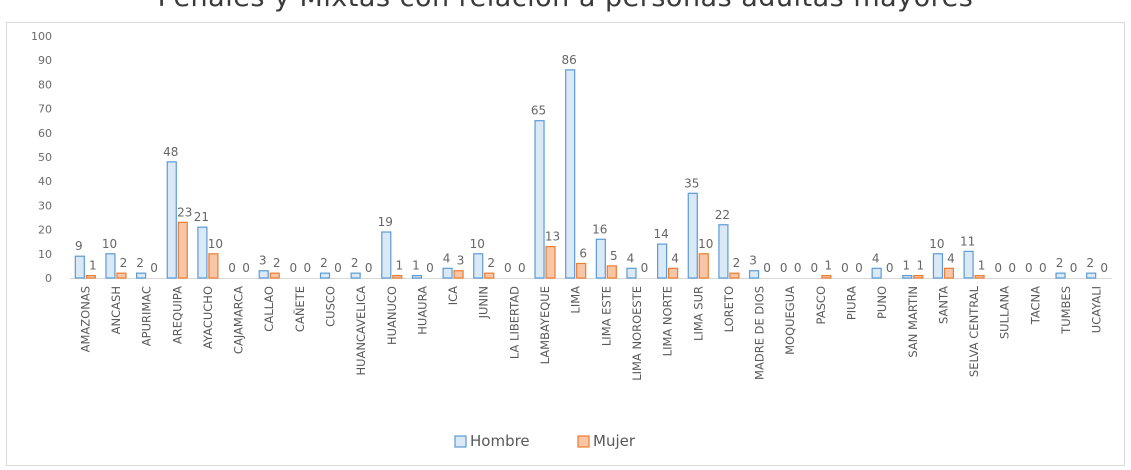  What do you see at coordinates (545, 441) in the screenshot?
I see `legend: Hombre Mujer` at bounding box center [545, 441].